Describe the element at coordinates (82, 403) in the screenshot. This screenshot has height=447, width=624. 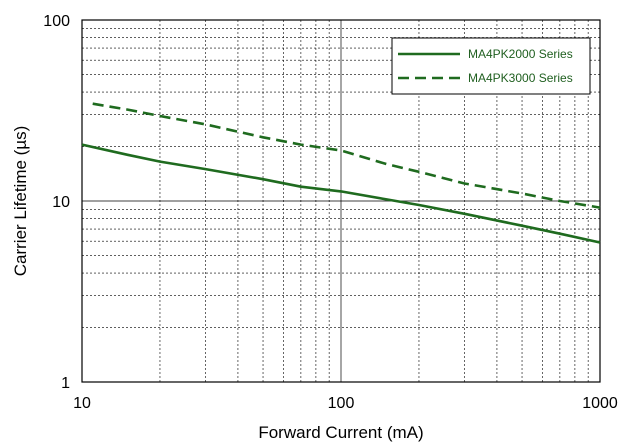
I see `x-tick-label: 10` at that location.